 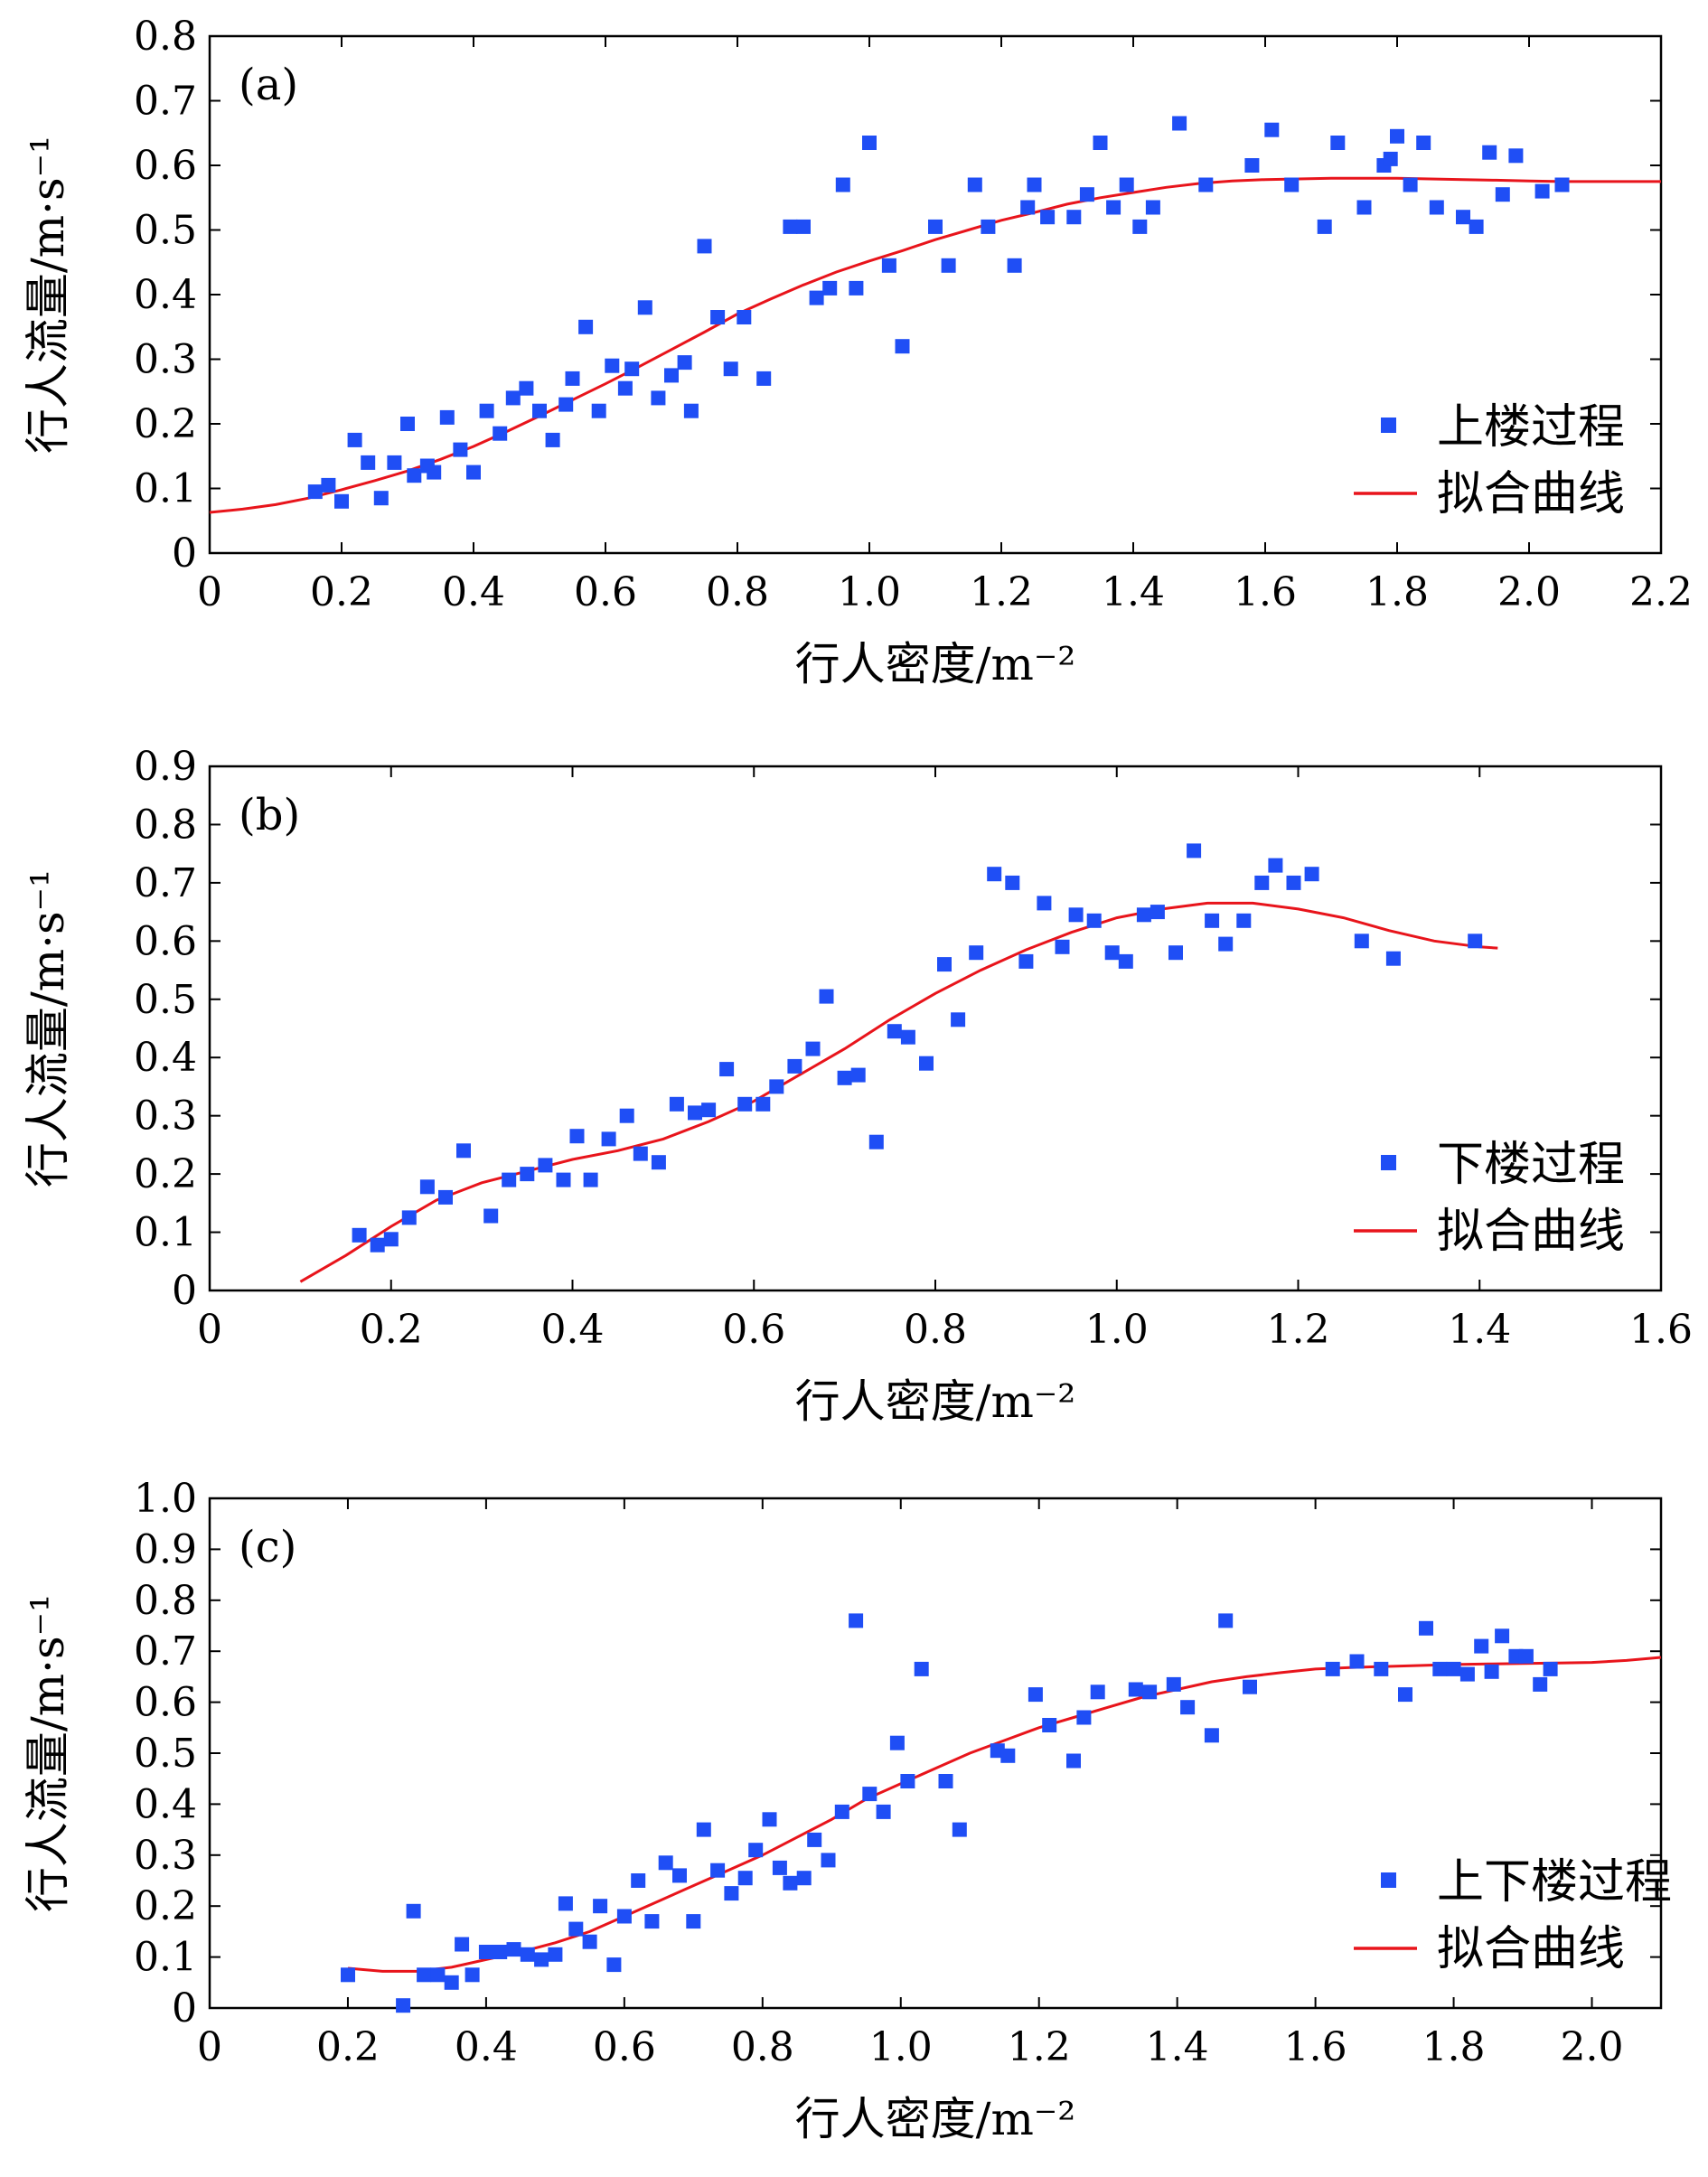 What do you see at coordinates (165, 1058) in the screenshot?
I see `y-tick-label: 0.4` at bounding box center [165, 1058].